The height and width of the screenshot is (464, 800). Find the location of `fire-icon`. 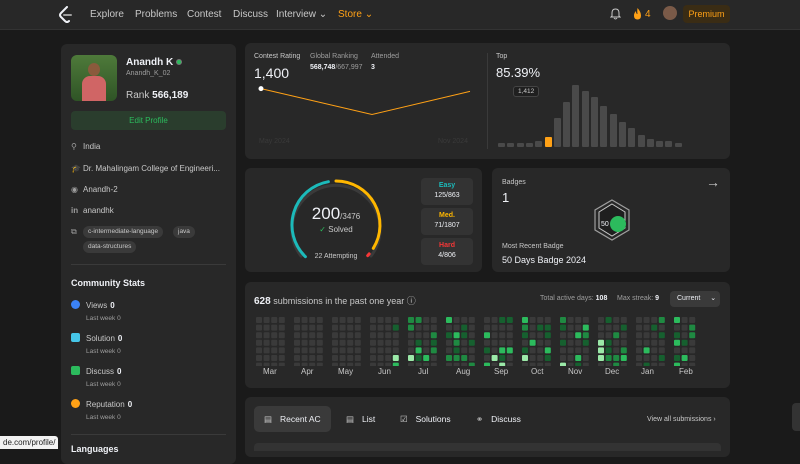

fire-icon is located at coordinates (637, 14).